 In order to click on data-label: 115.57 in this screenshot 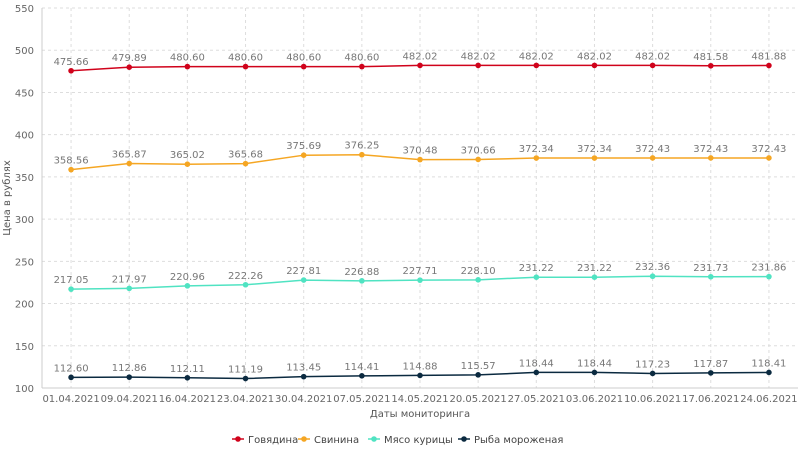, I will do `click(478, 366)`.